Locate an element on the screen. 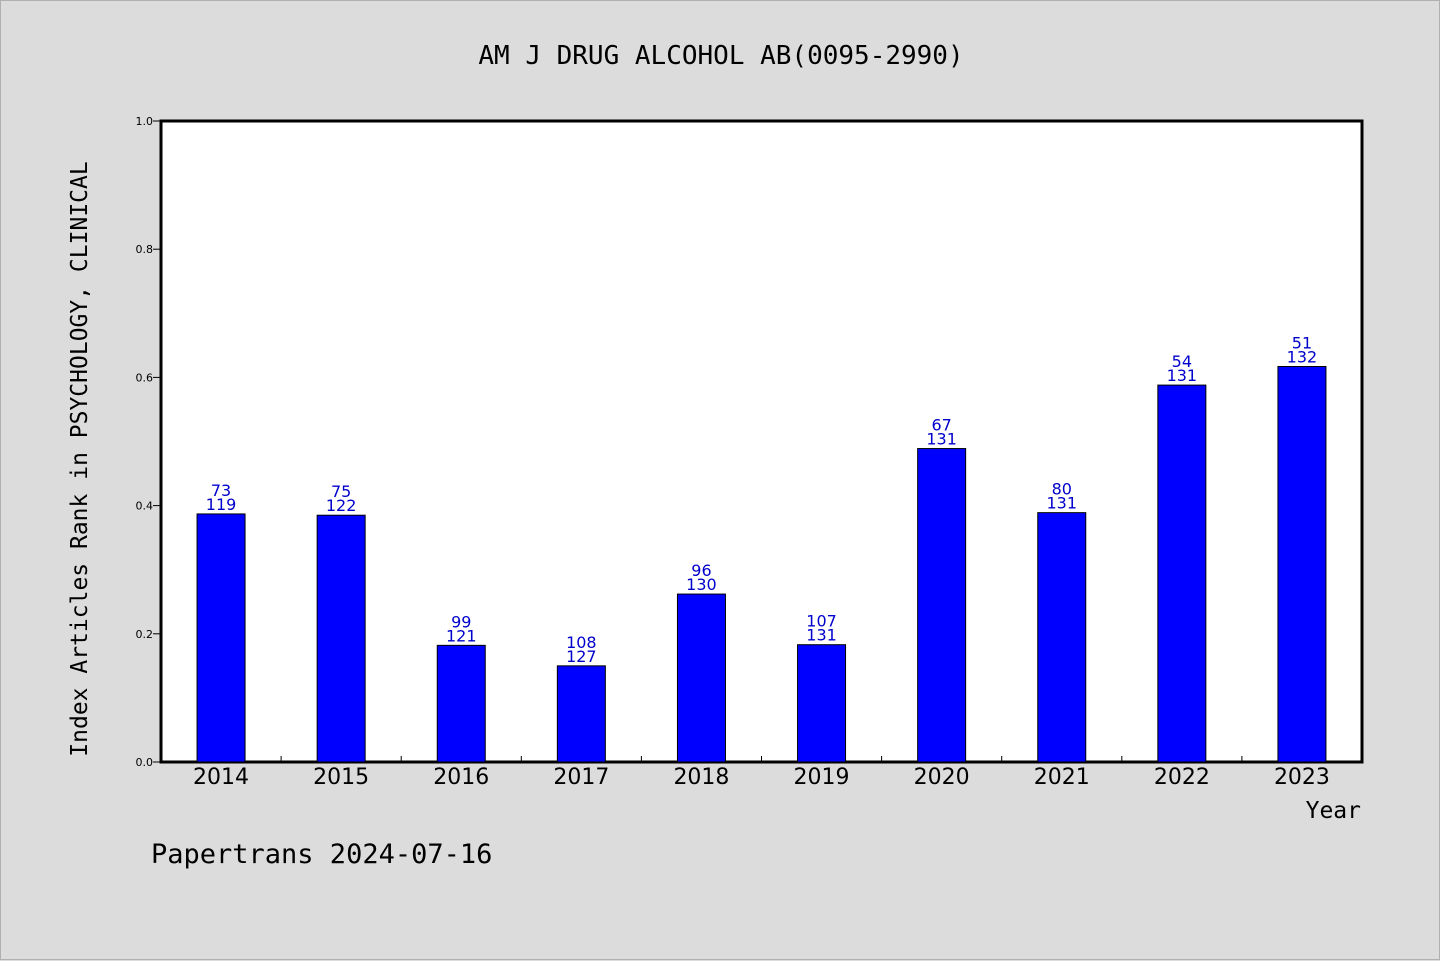 The width and height of the screenshot is (1440, 961). bar-2022 is located at coordinates (1182, 573).